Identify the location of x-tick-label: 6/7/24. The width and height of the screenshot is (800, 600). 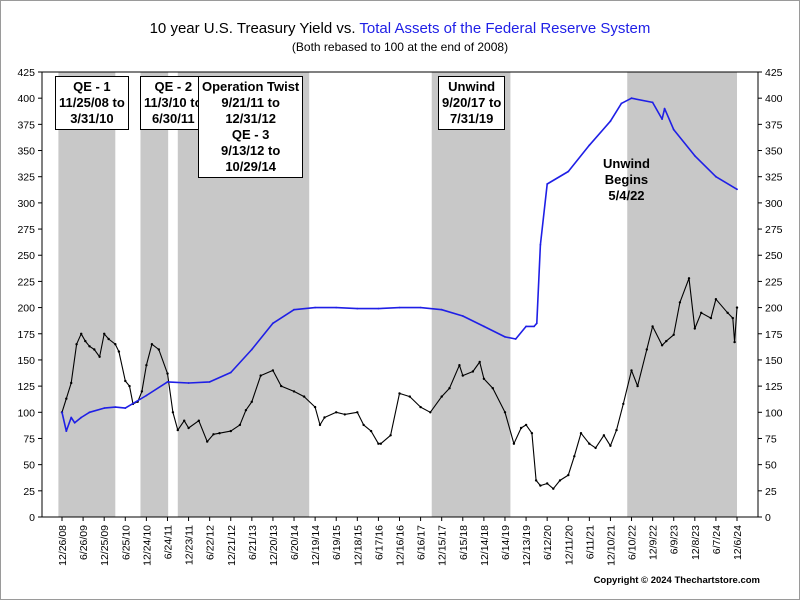
(717, 539).